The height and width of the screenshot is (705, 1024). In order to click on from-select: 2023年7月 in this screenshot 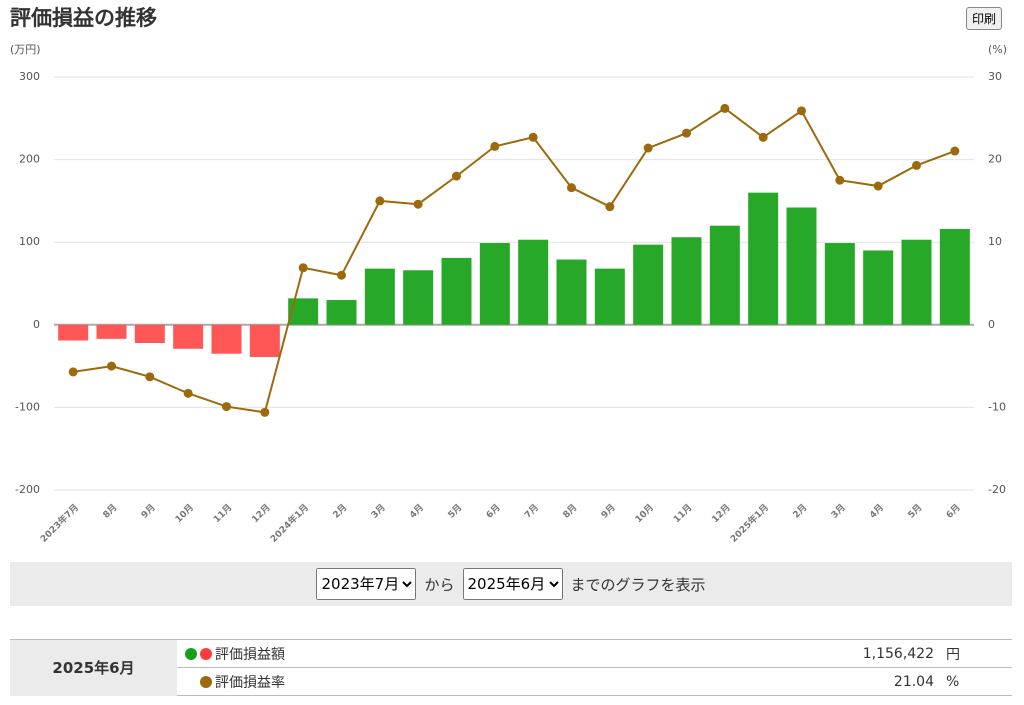, I will do `click(366, 584)`.